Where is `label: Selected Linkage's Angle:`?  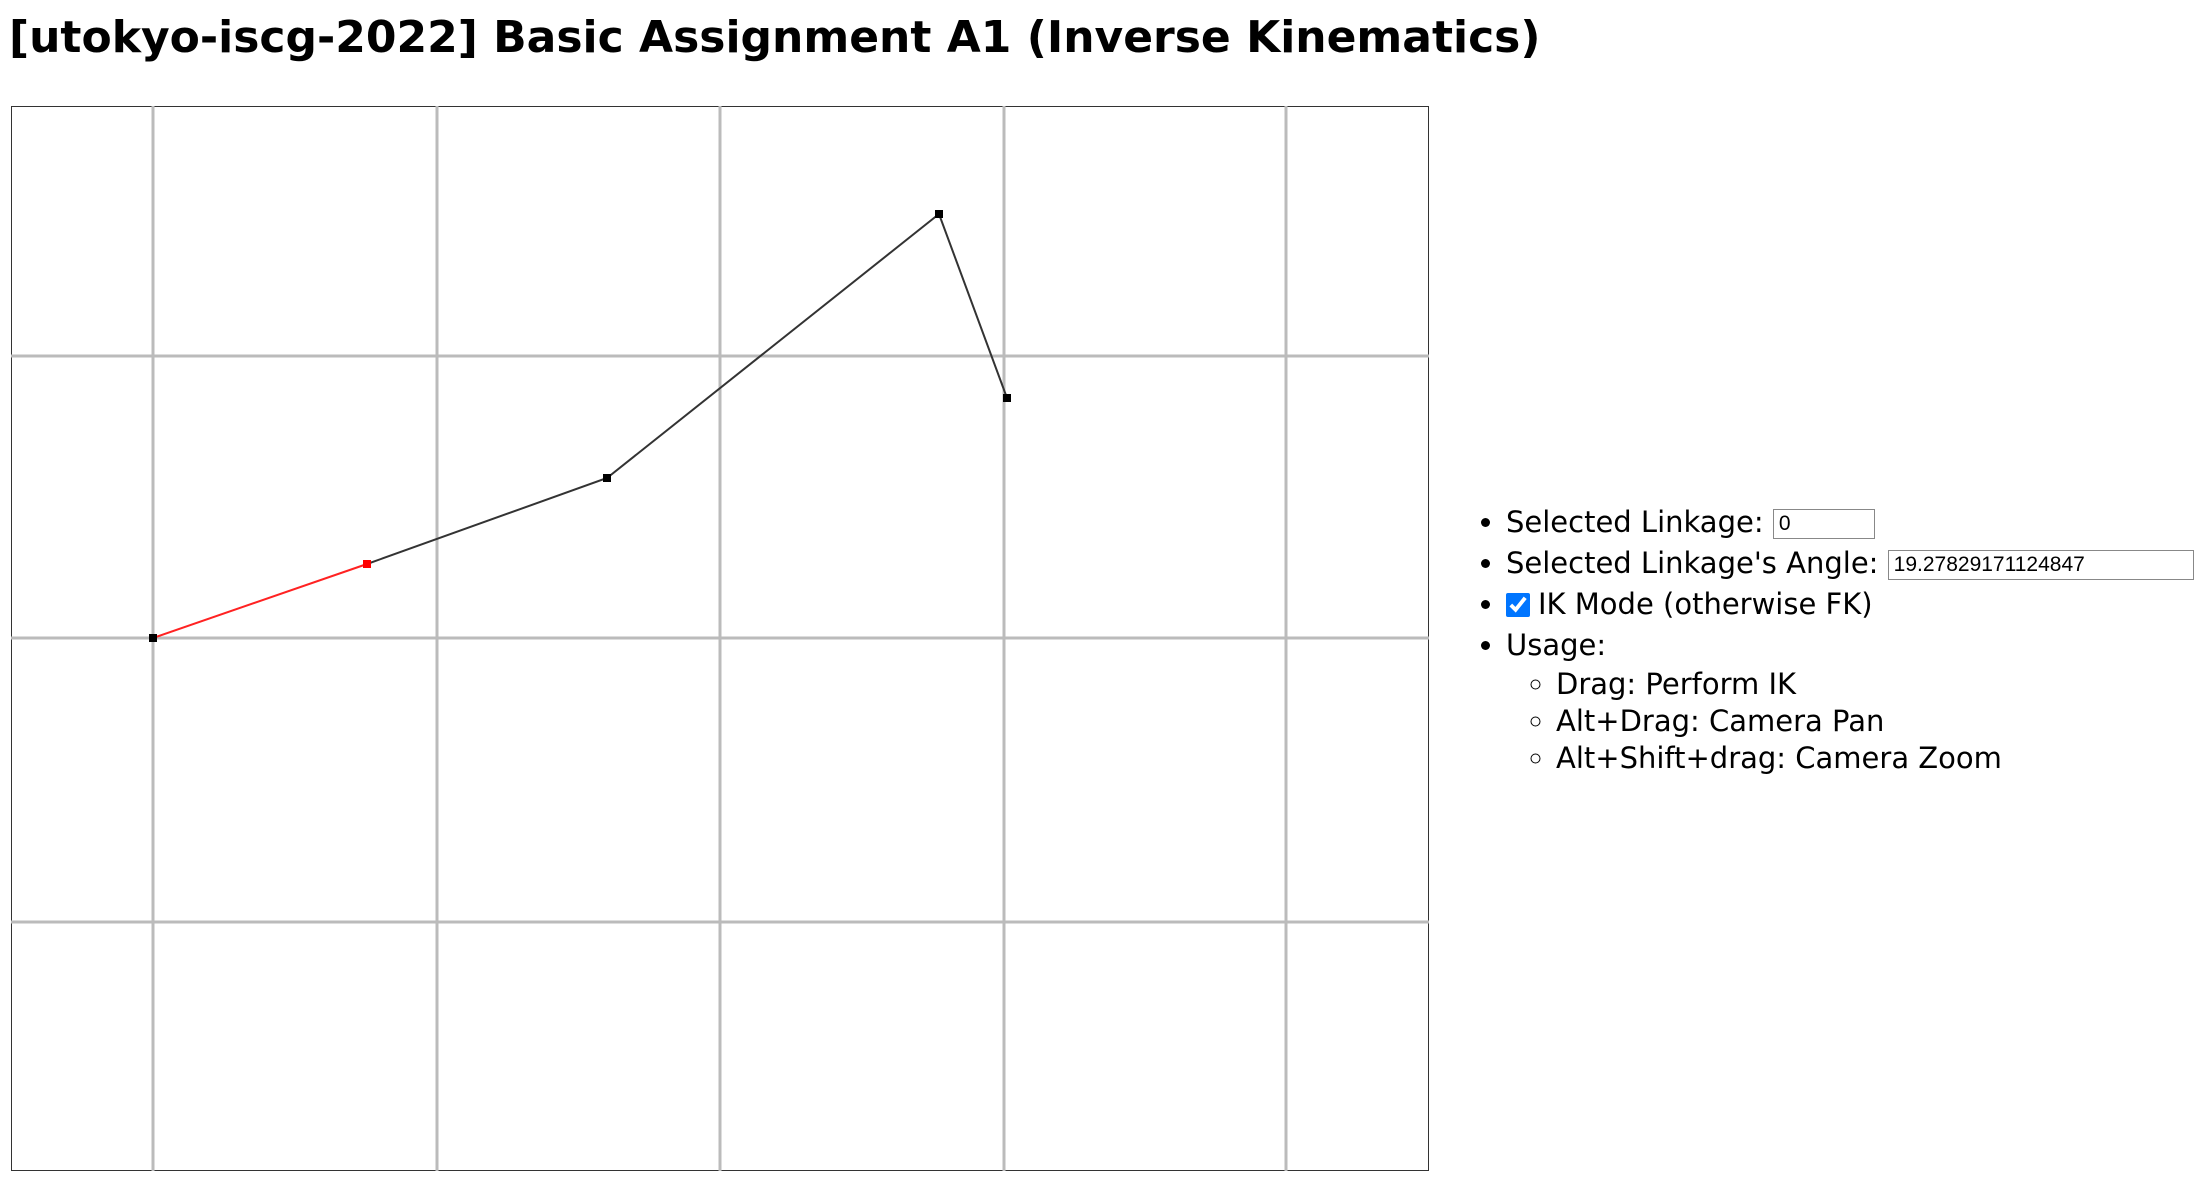 label: Selected Linkage's Angle: is located at coordinates (1692, 563).